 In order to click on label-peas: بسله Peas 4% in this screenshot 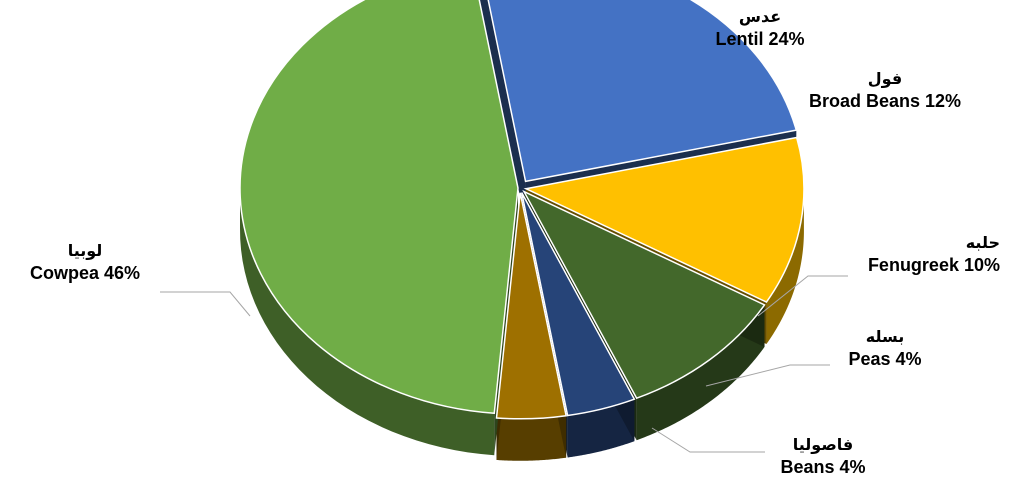, I will do `click(885, 348)`.